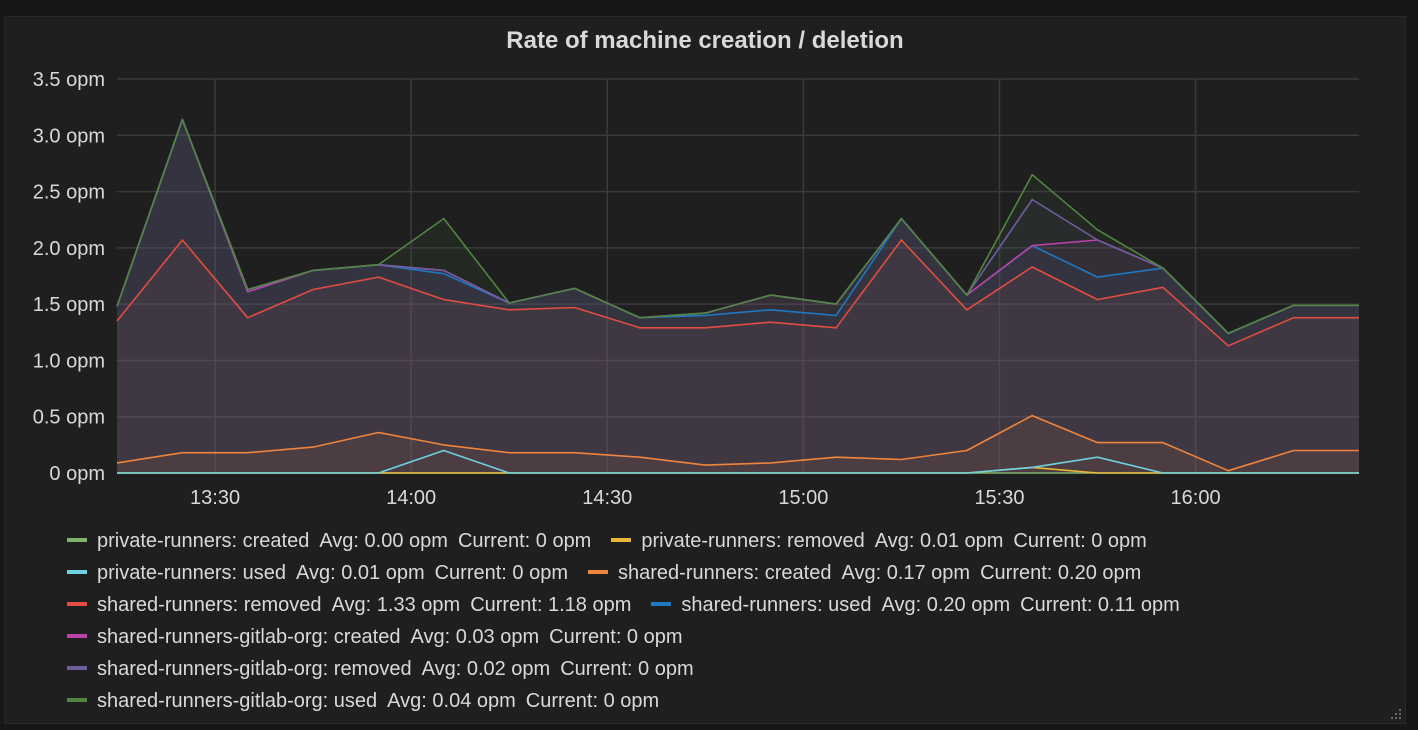 This screenshot has width=1418, height=730. I want to click on legend-series-name: shared-runners: created, so click(725, 573).